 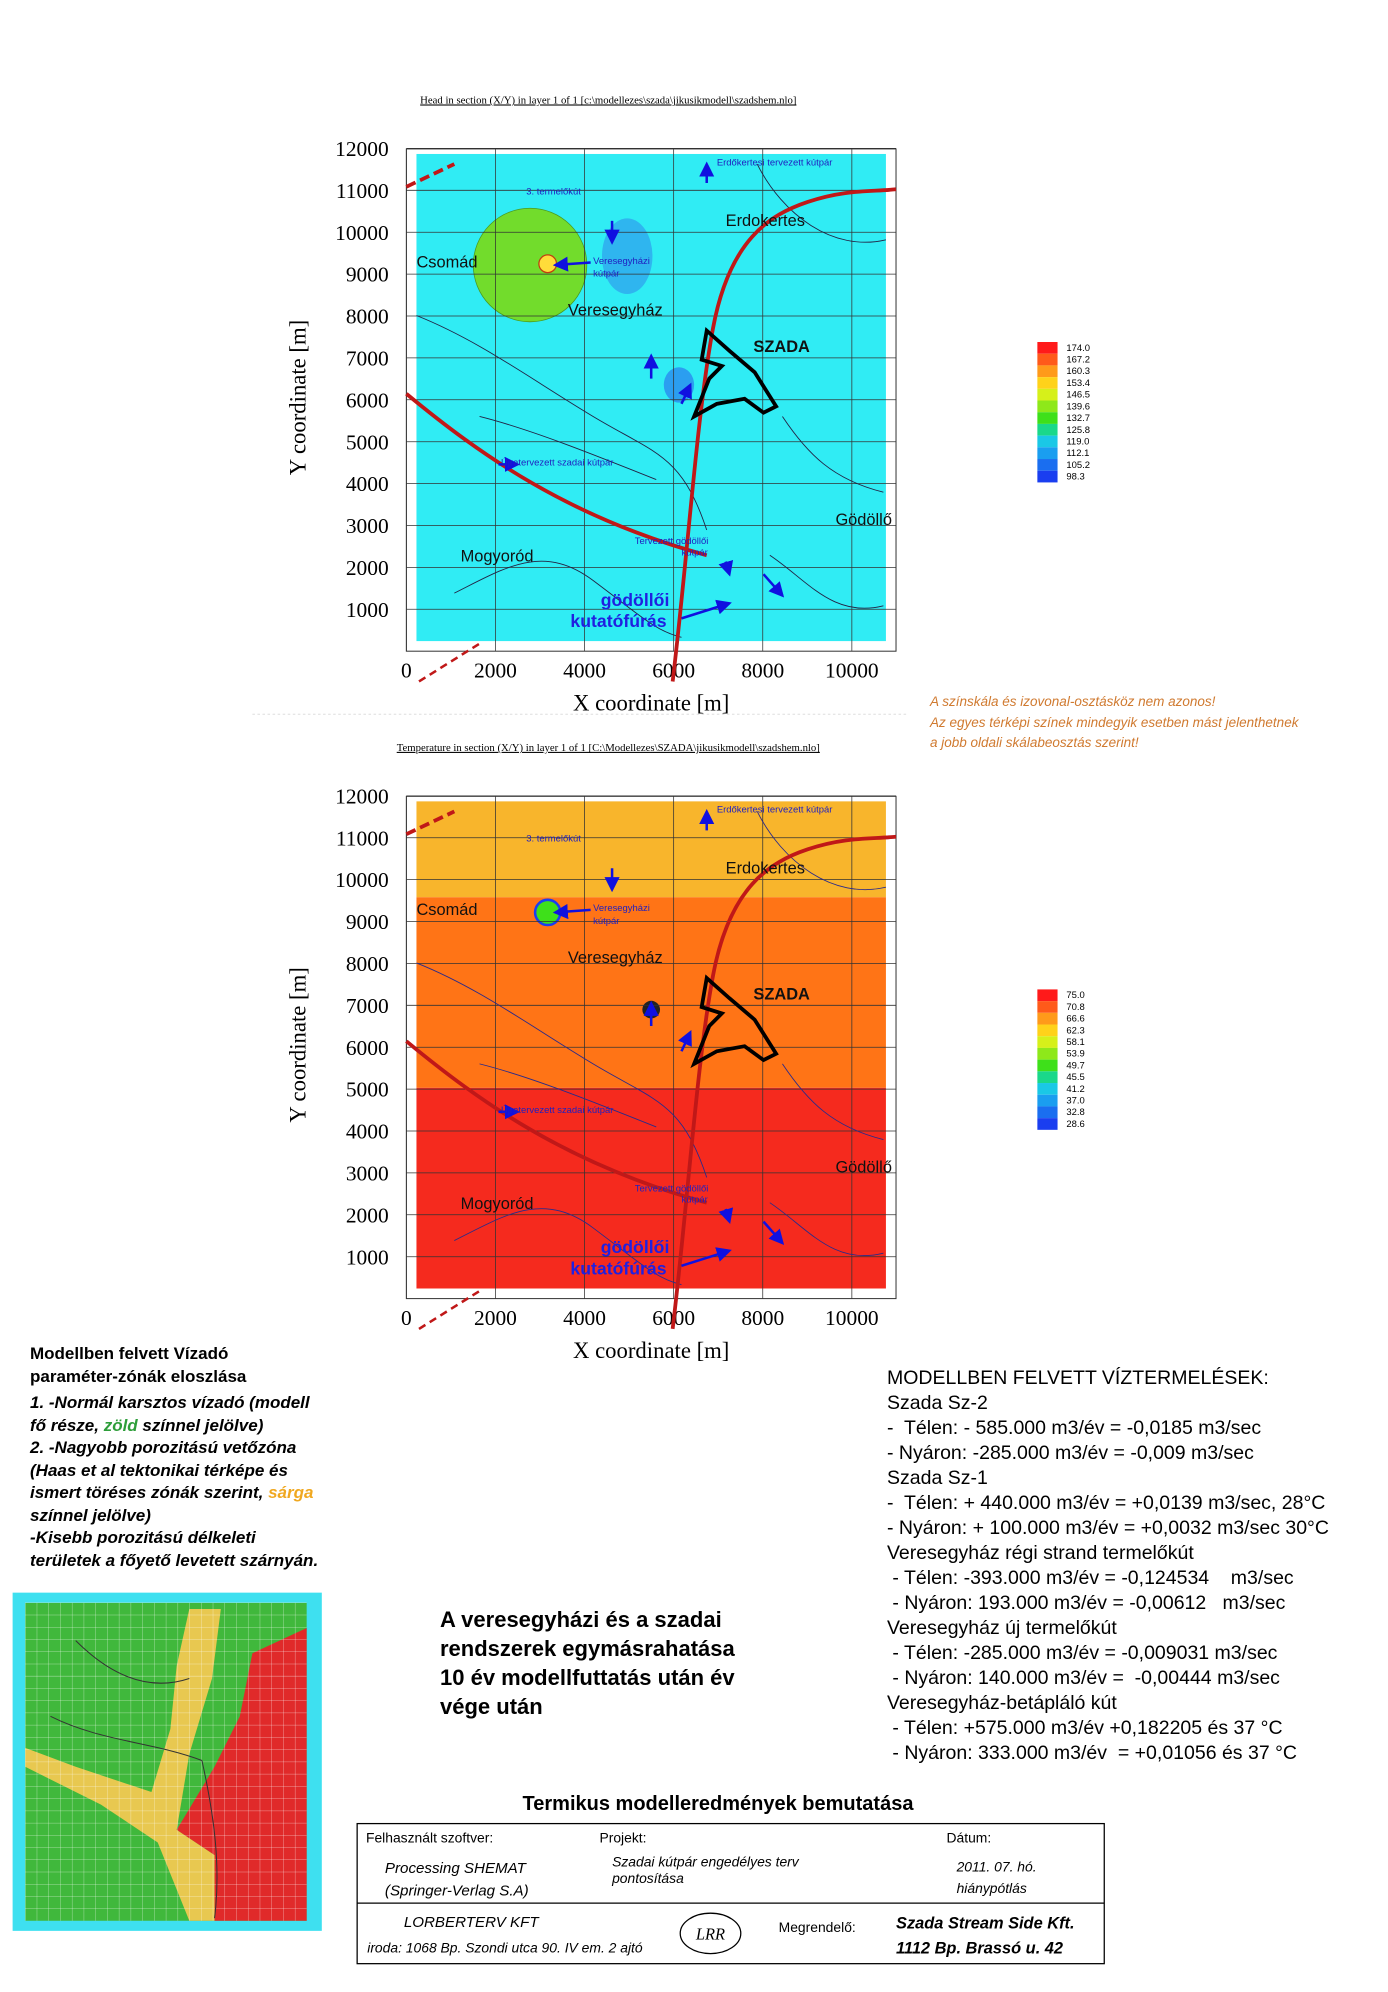 What do you see at coordinates (706, 1861) in the screenshot?
I see `title-block-text: Szadai kútpár engedélyes terv` at bounding box center [706, 1861].